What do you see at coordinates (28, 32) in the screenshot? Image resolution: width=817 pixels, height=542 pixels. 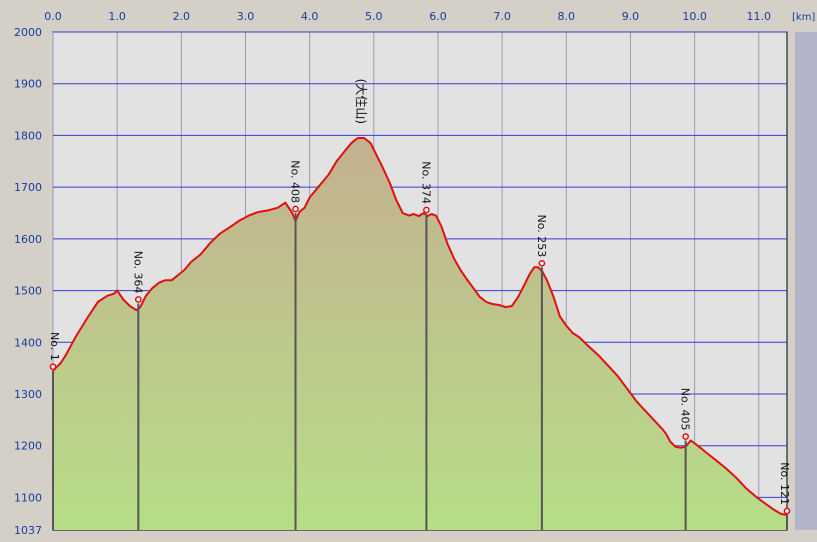 I see `y-tick-label: 2000` at bounding box center [28, 32].